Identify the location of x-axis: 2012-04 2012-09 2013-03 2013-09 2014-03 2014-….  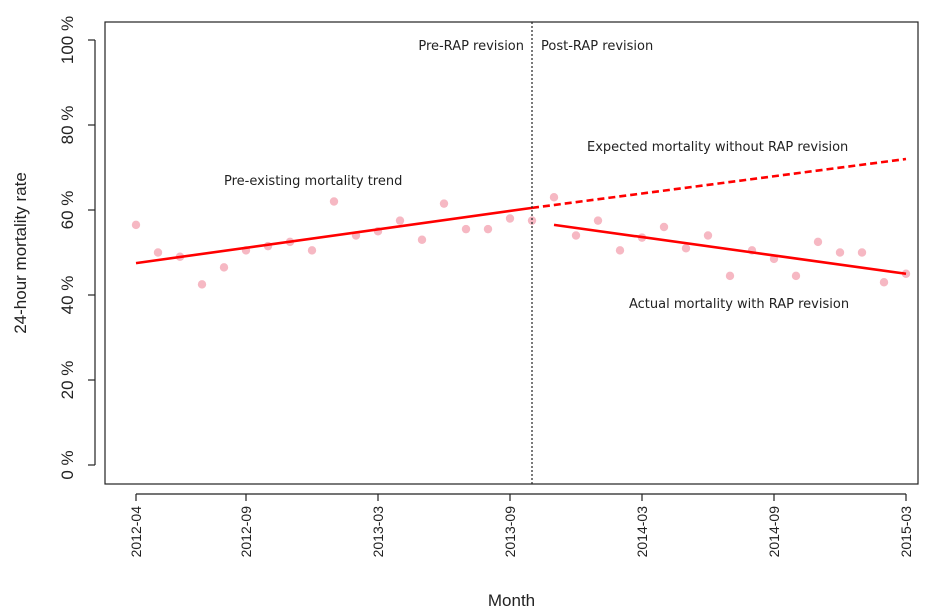
(521, 525).